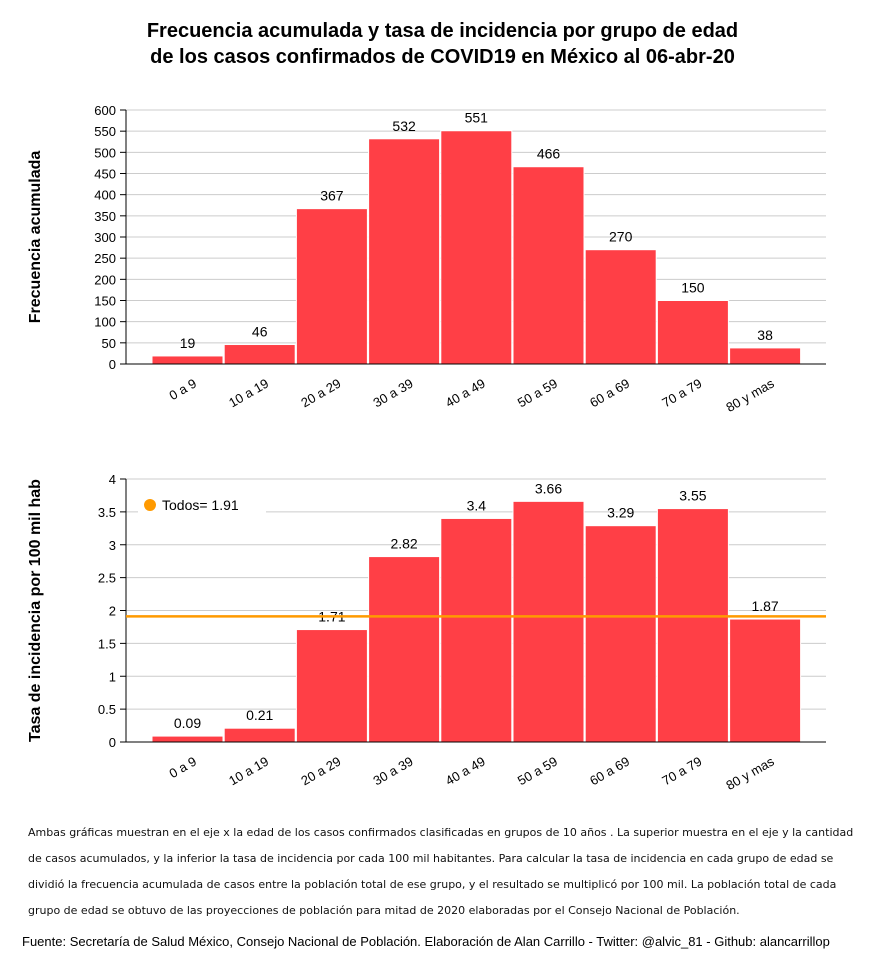  I want to click on bar-value-label: 532, so click(404, 126).